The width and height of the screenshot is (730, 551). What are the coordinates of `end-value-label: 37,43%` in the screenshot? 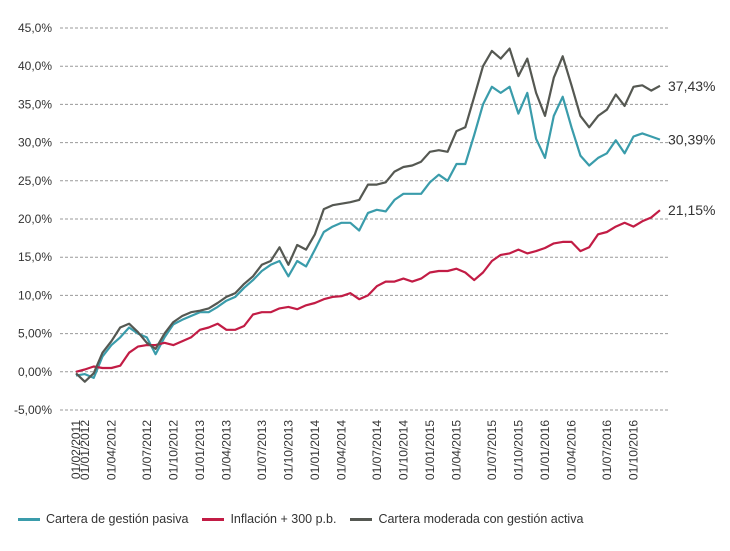 It's located at (691, 86).